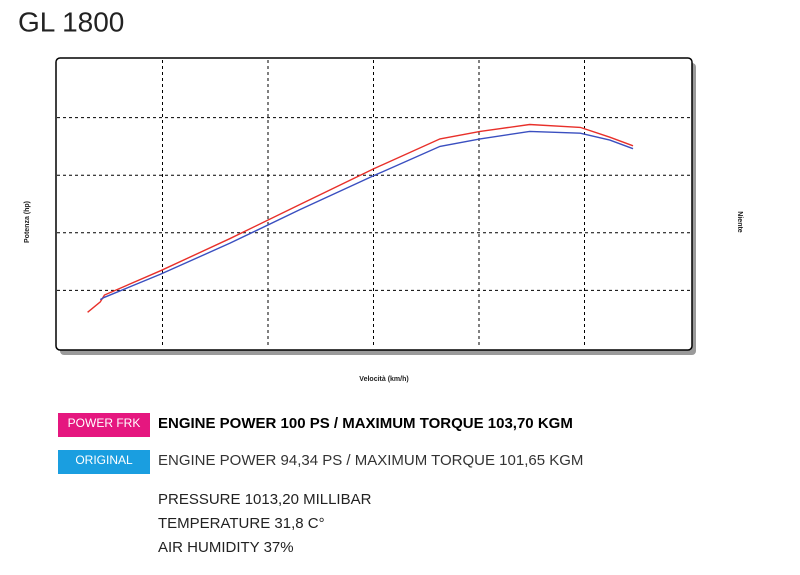 This screenshot has width=800, height=575. I want to click on legend-label: POWER FRK, so click(104, 423).